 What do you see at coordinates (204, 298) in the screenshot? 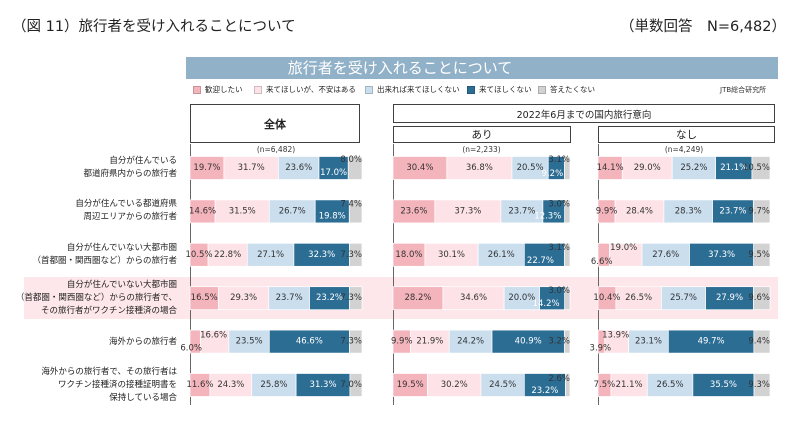
I see `data-label: 16.5%` at bounding box center [204, 298].